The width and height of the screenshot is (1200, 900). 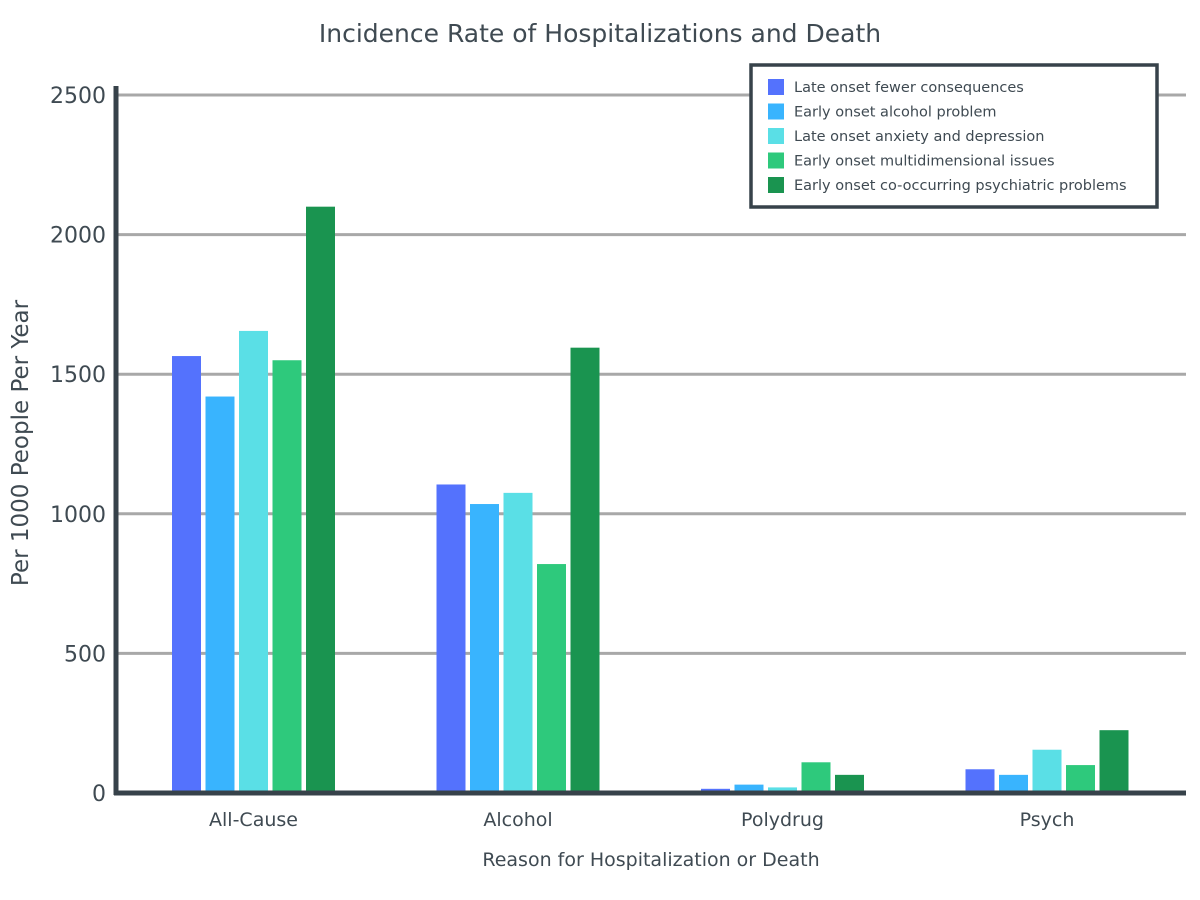 What do you see at coordinates (909, 88) in the screenshot?
I see `legend-label: Late onset fewer consequences` at bounding box center [909, 88].